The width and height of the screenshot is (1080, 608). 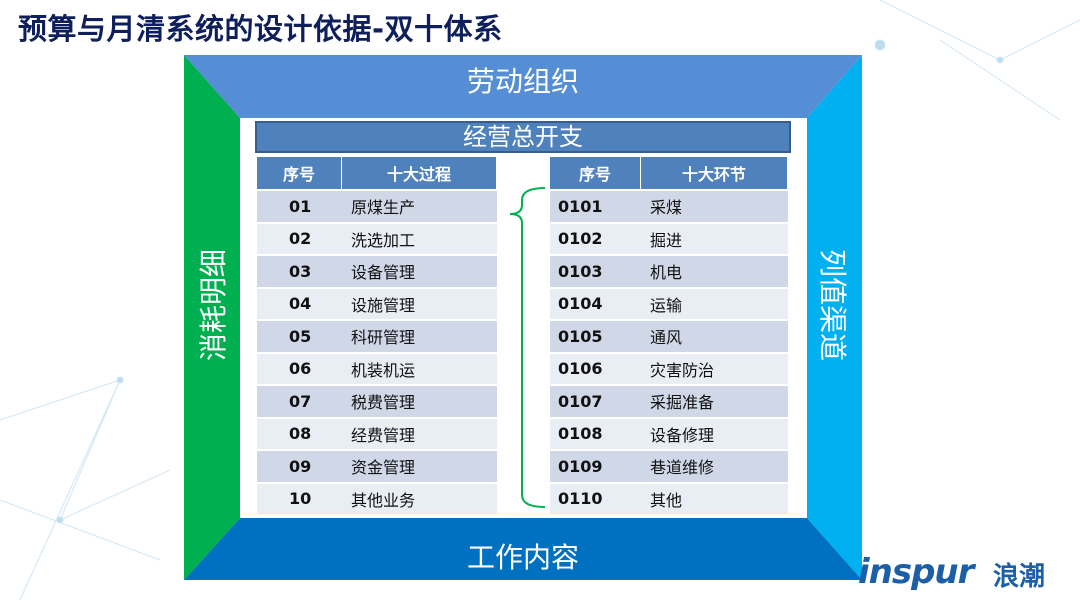 I want to click on table-row: 06 机装机运, so click(x=377, y=368).